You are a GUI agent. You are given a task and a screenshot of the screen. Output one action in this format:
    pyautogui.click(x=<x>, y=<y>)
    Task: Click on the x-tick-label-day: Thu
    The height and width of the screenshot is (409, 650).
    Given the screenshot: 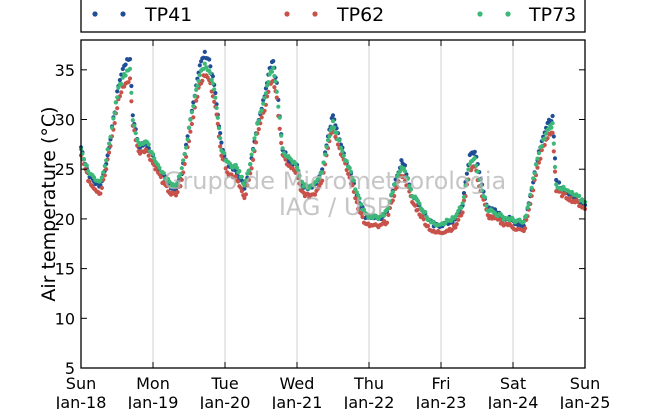 What is the action you would take?
    pyautogui.click(x=368, y=383)
    